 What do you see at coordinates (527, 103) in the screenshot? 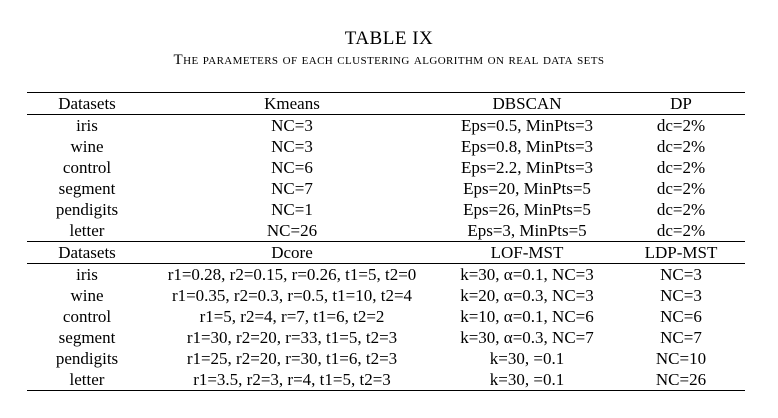
I see `header-cell: DBSCAN` at bounding box center [527, 103].